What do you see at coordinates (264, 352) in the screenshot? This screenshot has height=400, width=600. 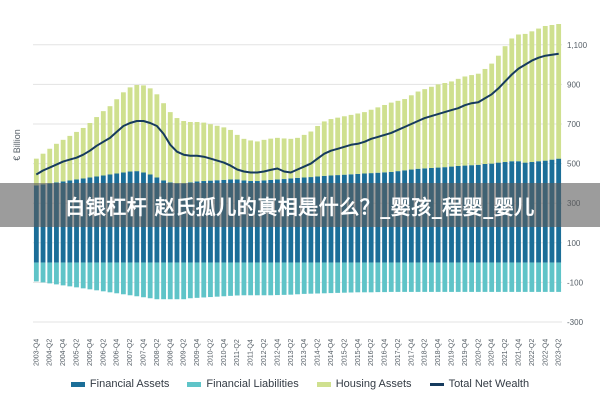 I see `x-tick-label: 2012-Q2` at bounding box center [264, 352].